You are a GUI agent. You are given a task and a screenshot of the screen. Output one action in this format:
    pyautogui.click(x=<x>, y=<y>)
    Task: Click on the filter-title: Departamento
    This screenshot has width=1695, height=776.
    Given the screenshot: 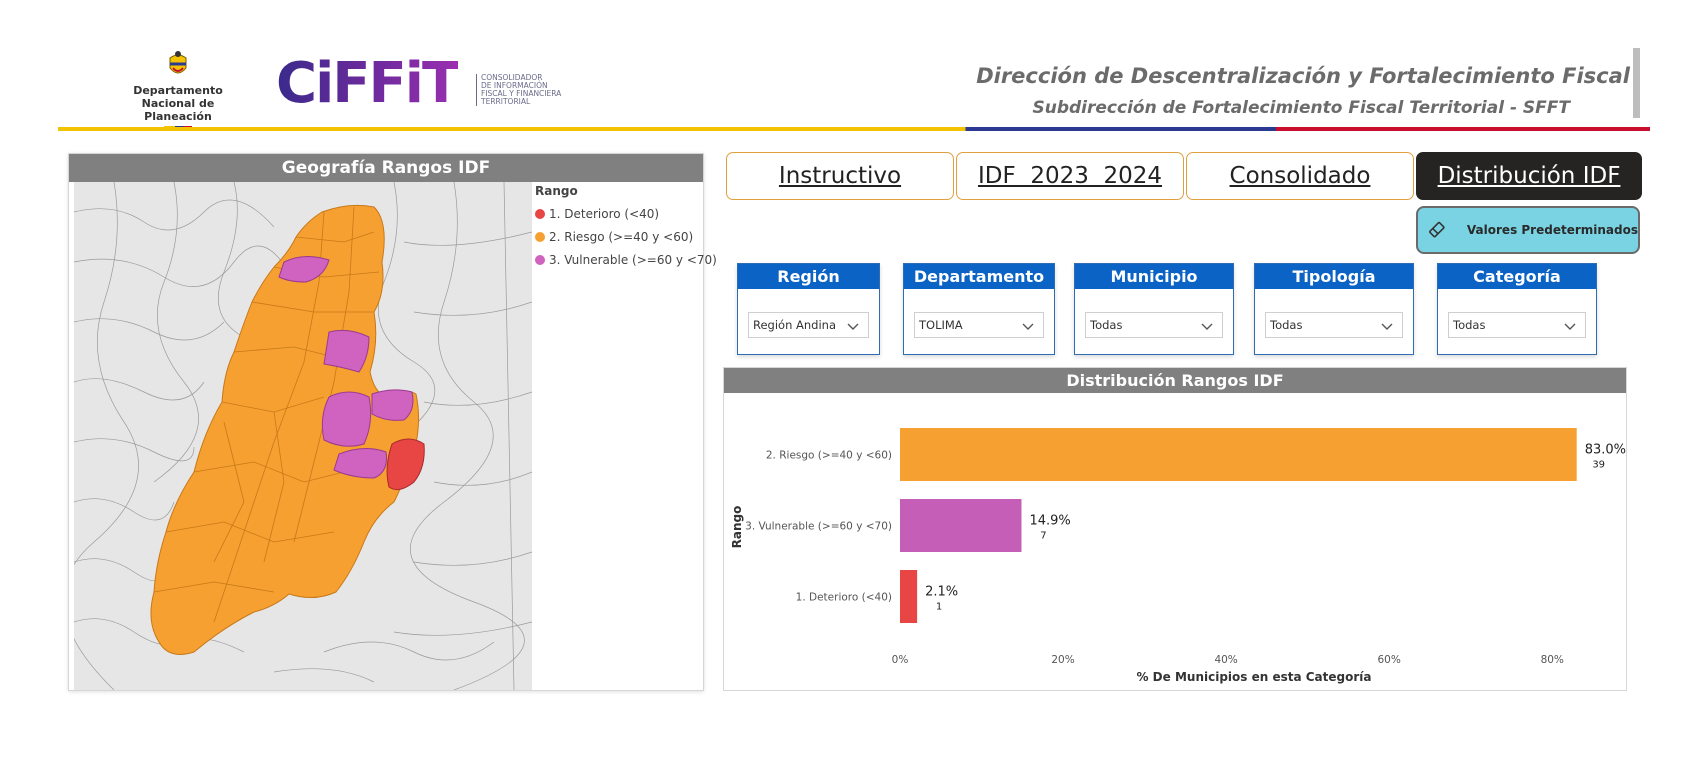 What is the action you would take?
    pyautogui.click(x=979, y=276)
    